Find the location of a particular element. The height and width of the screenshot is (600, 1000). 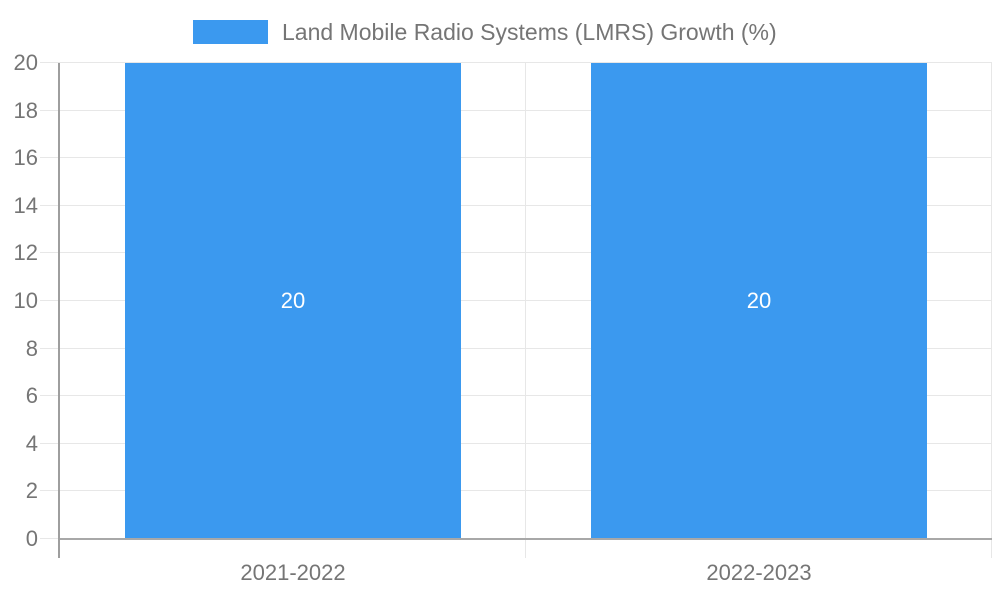

y-tick-mark is located at coordinates (50, 538).